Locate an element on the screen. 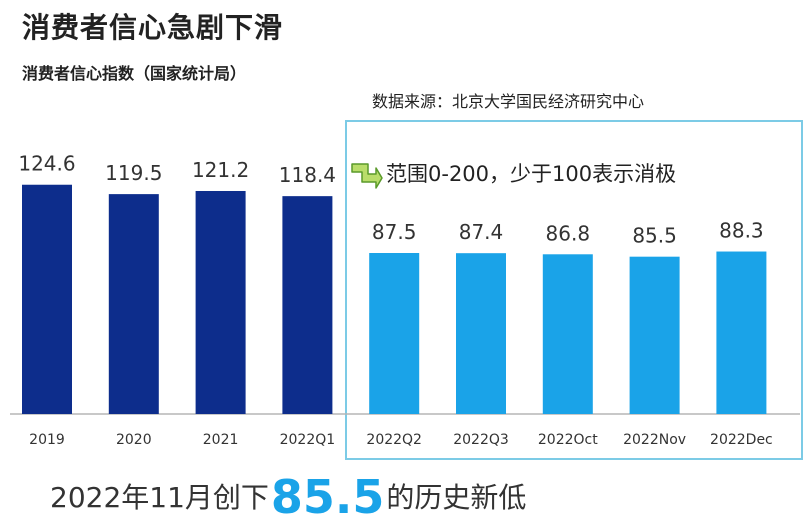 The image size is (812, 527). footer-value: 85.5 is located at coordinates (327, 497).